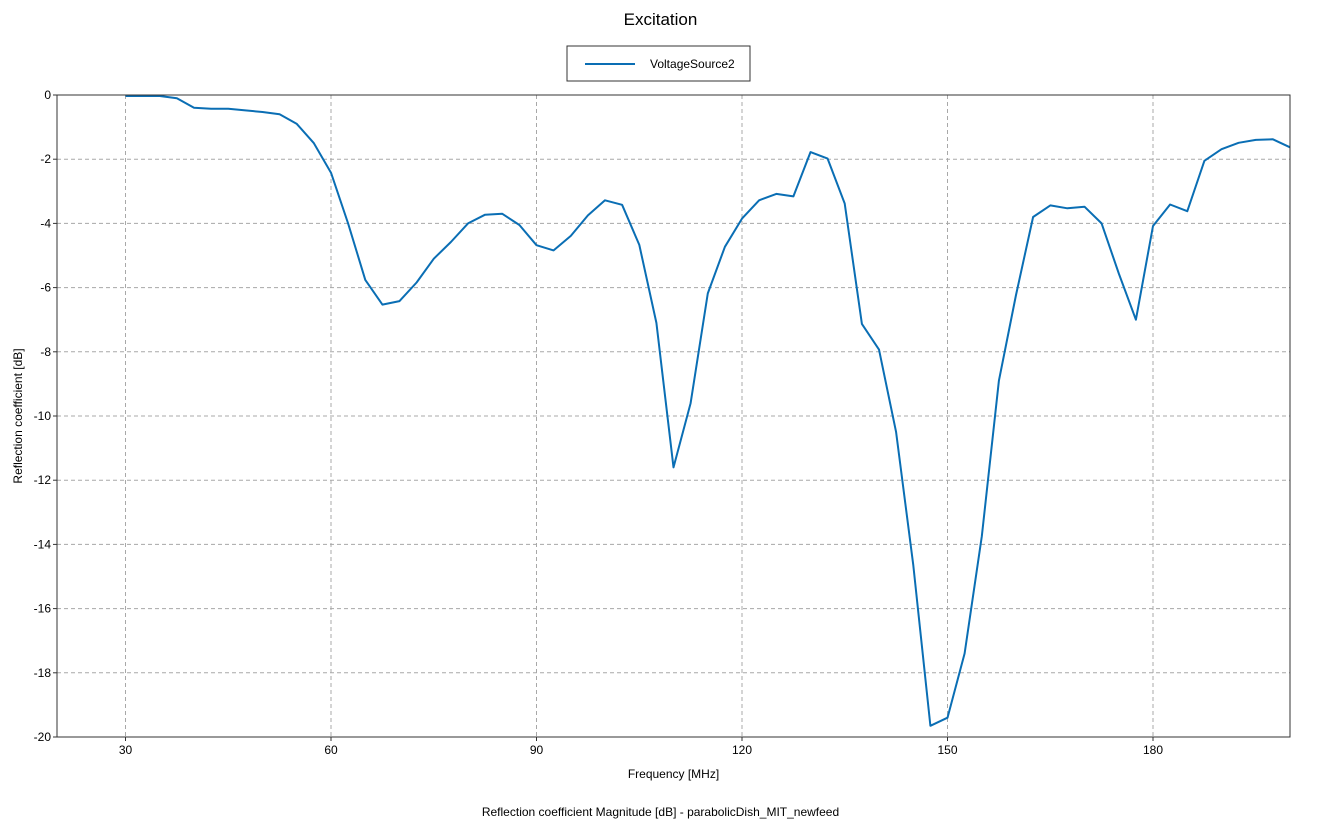  Describe the element at coordinates (660, 19) in the screenshot. I see `chart-title: Excitation` at that location.